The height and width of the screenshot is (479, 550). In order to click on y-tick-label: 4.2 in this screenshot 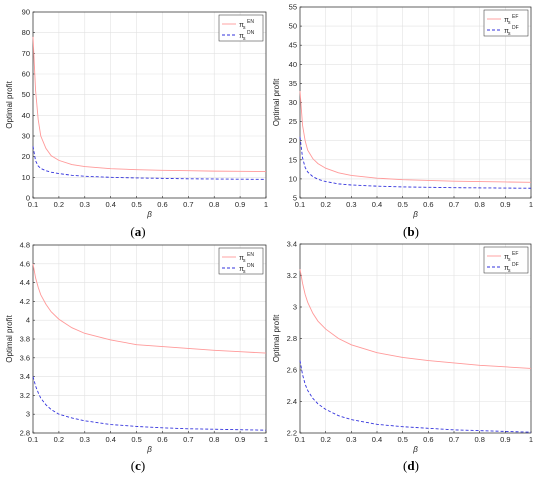, I will do `click(25, 301)`.